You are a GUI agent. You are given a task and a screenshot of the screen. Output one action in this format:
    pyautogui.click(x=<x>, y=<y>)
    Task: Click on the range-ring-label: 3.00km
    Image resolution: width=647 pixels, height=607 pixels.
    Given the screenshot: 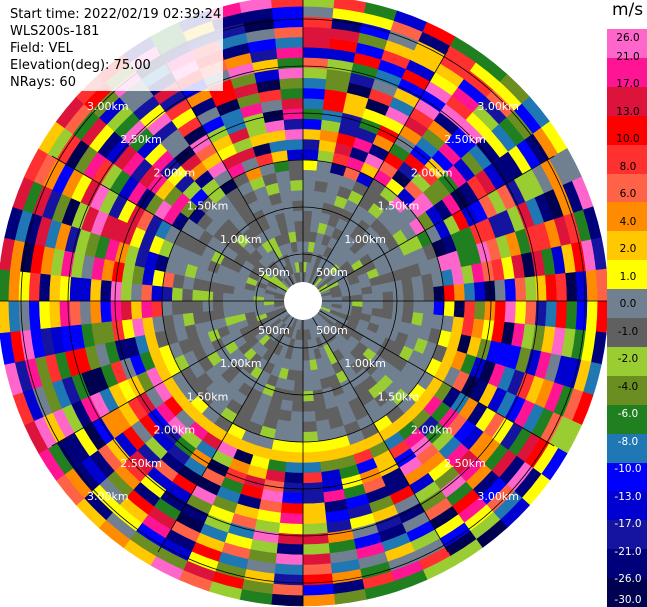 What is the action you would take?
    pyautogui.click(x=108, y=496)
    